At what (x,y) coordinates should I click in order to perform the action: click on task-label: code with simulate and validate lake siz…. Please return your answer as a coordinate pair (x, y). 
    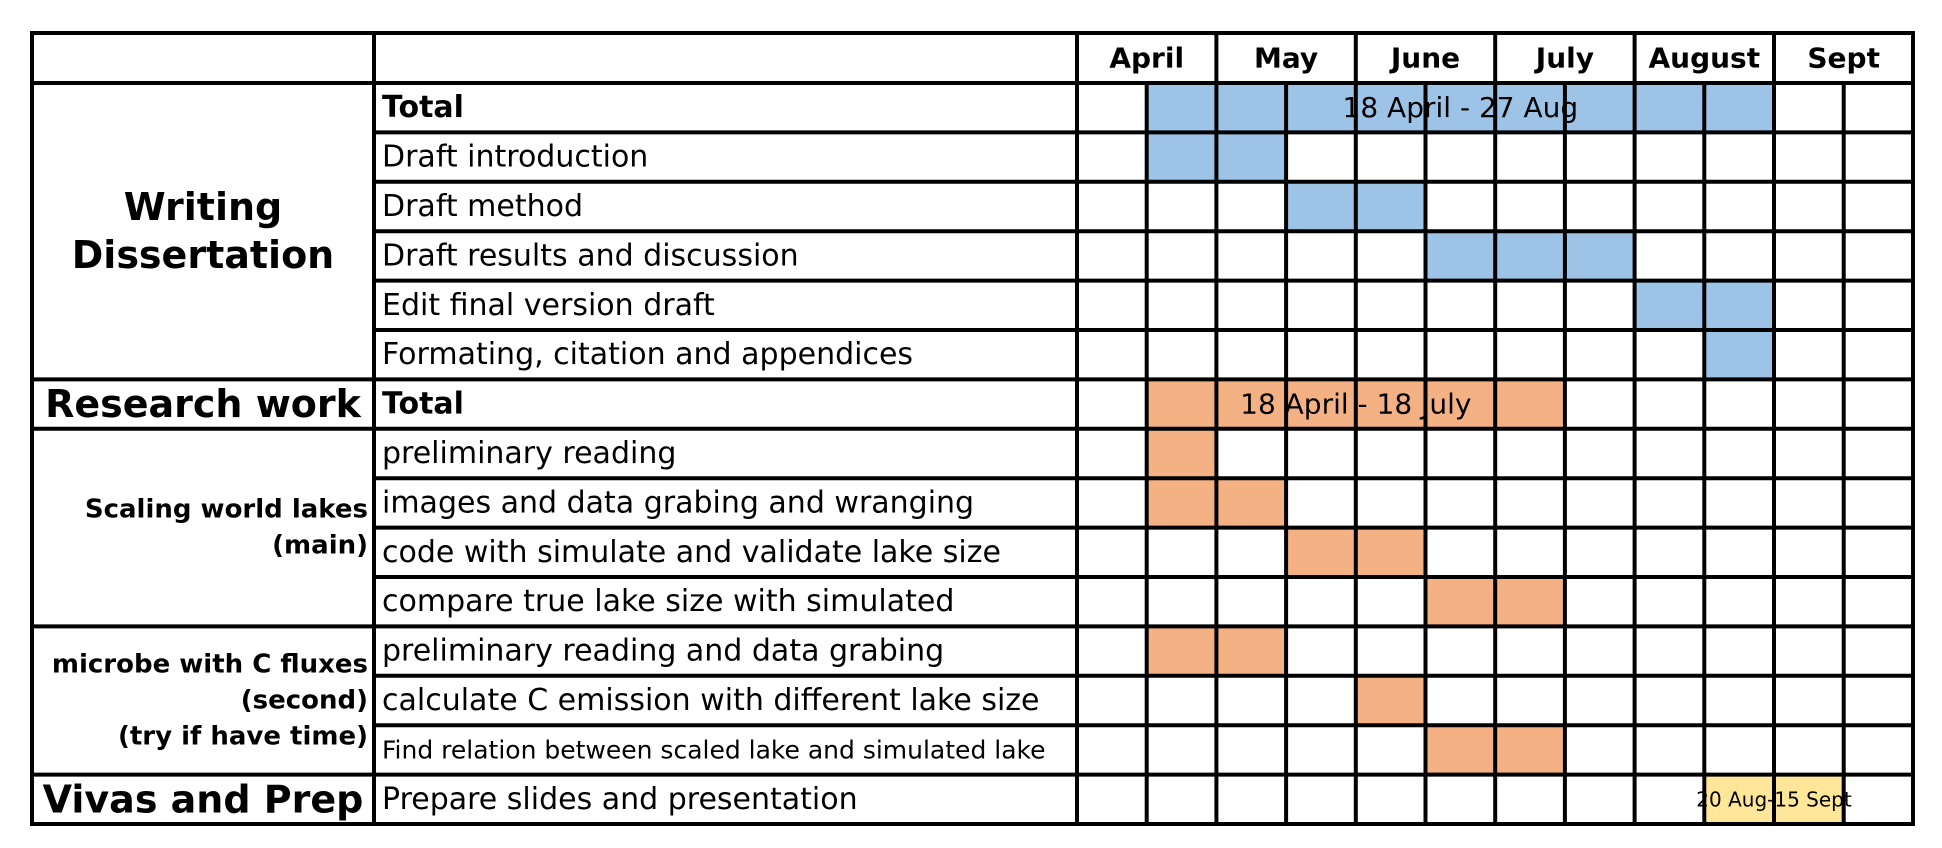
    Looking at the image, I should click on (691, 552).